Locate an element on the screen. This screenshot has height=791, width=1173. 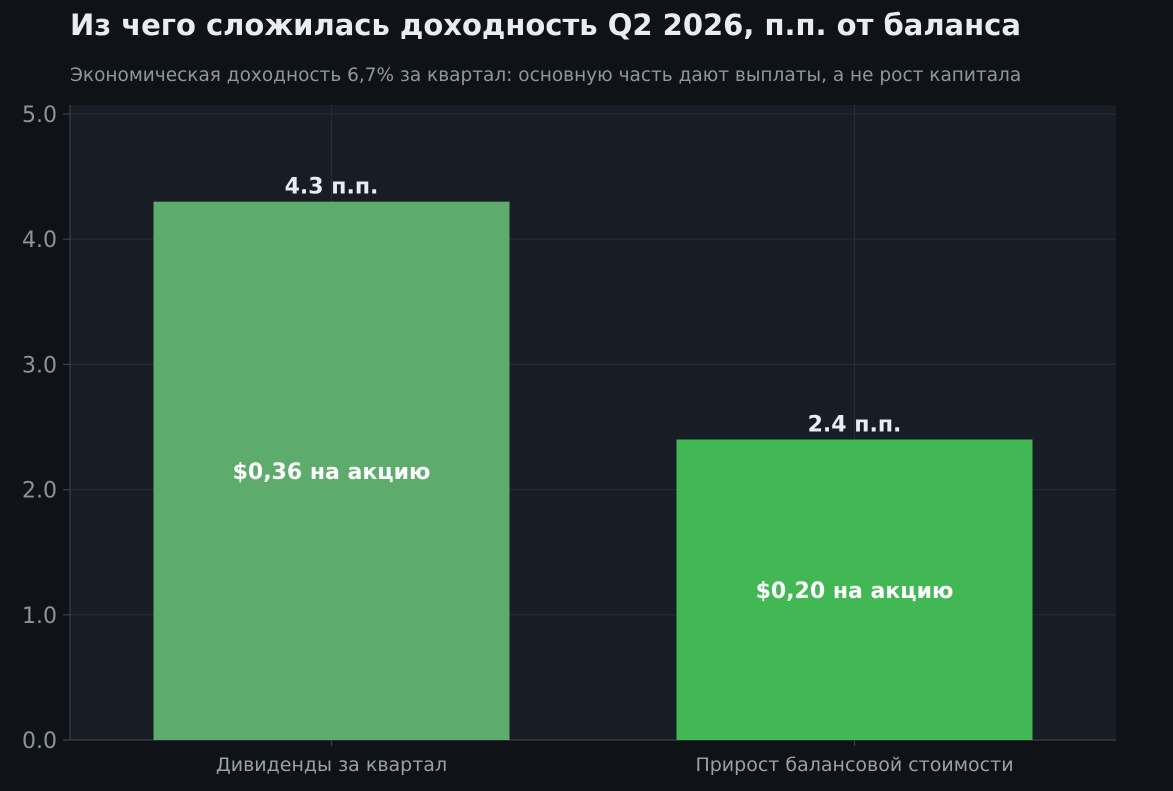
y-tick-label: 3.0 is located at coordinates (39, 365).